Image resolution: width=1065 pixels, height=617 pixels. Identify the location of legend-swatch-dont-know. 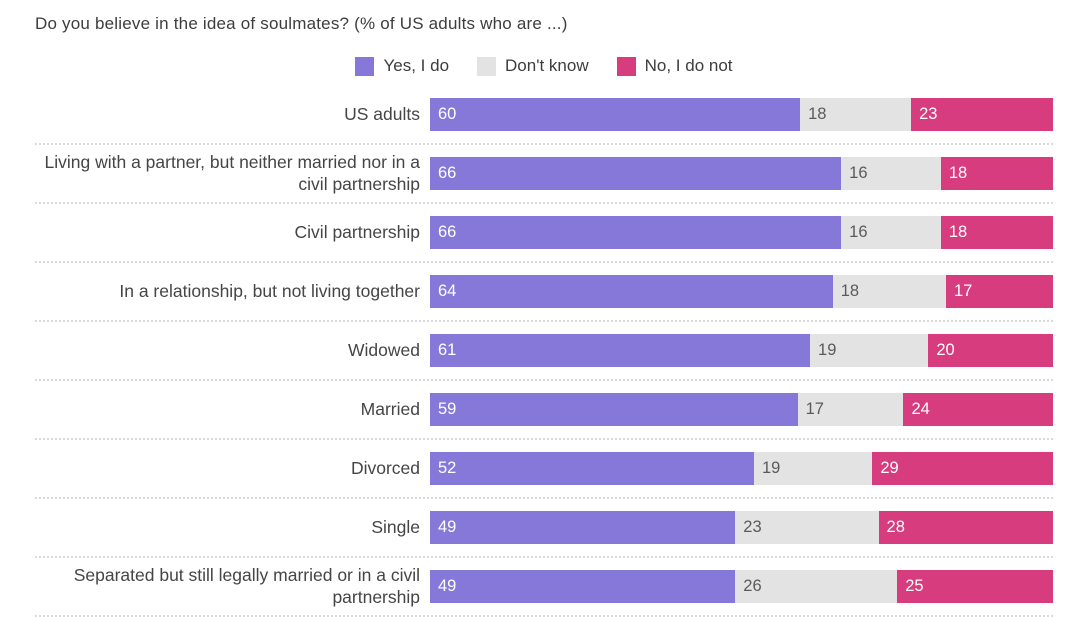
(487, 66).